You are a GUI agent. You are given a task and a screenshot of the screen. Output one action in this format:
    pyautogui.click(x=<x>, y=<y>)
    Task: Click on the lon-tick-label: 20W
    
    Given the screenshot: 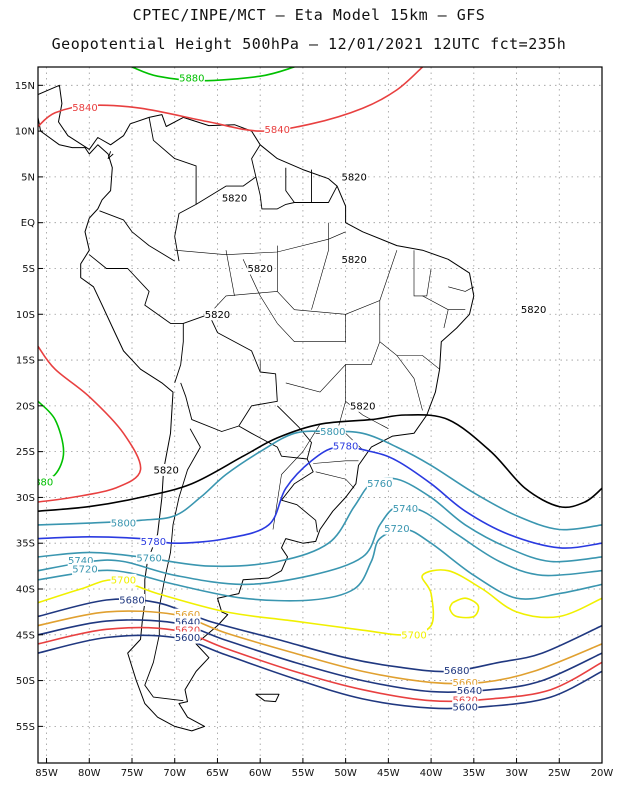 What is the action you would take?
    pyautogui.click(x=602, y=773)
    